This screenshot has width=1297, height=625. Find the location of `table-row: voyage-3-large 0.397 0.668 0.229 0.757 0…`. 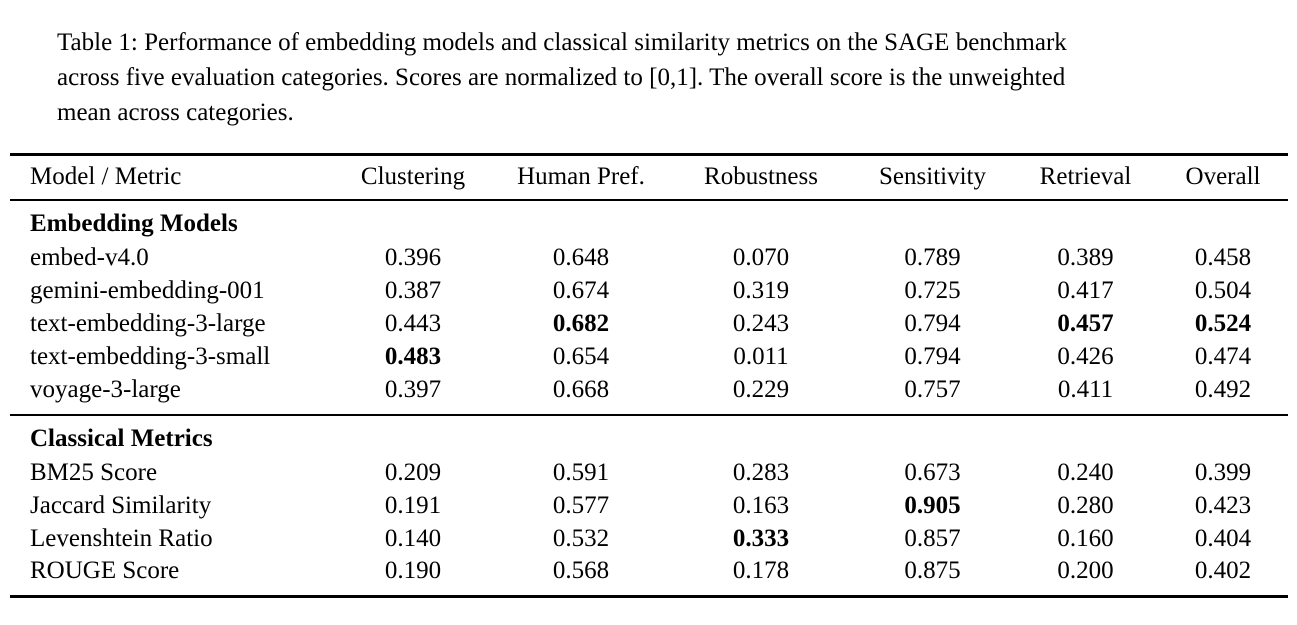

table-row: voyage-3-large 0.397 0.668 0.229 0.757 0… is located at coordinates (649, 394).